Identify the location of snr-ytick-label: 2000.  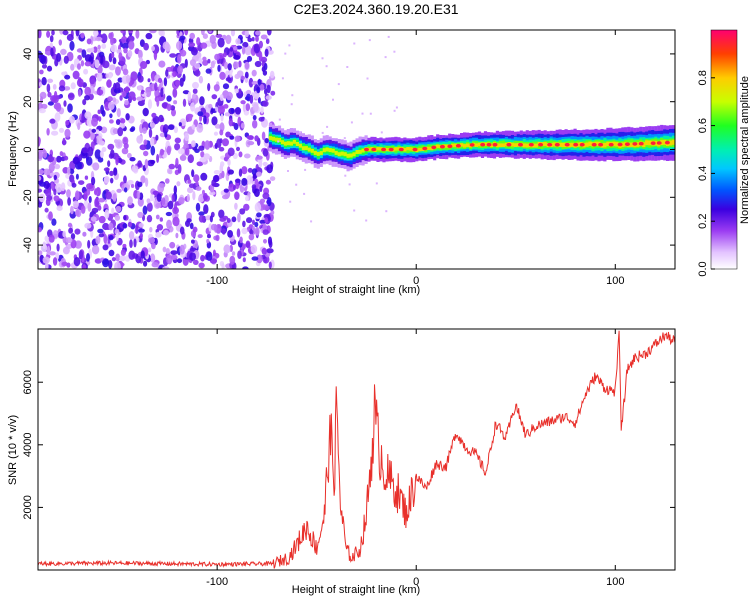
(28, 507).